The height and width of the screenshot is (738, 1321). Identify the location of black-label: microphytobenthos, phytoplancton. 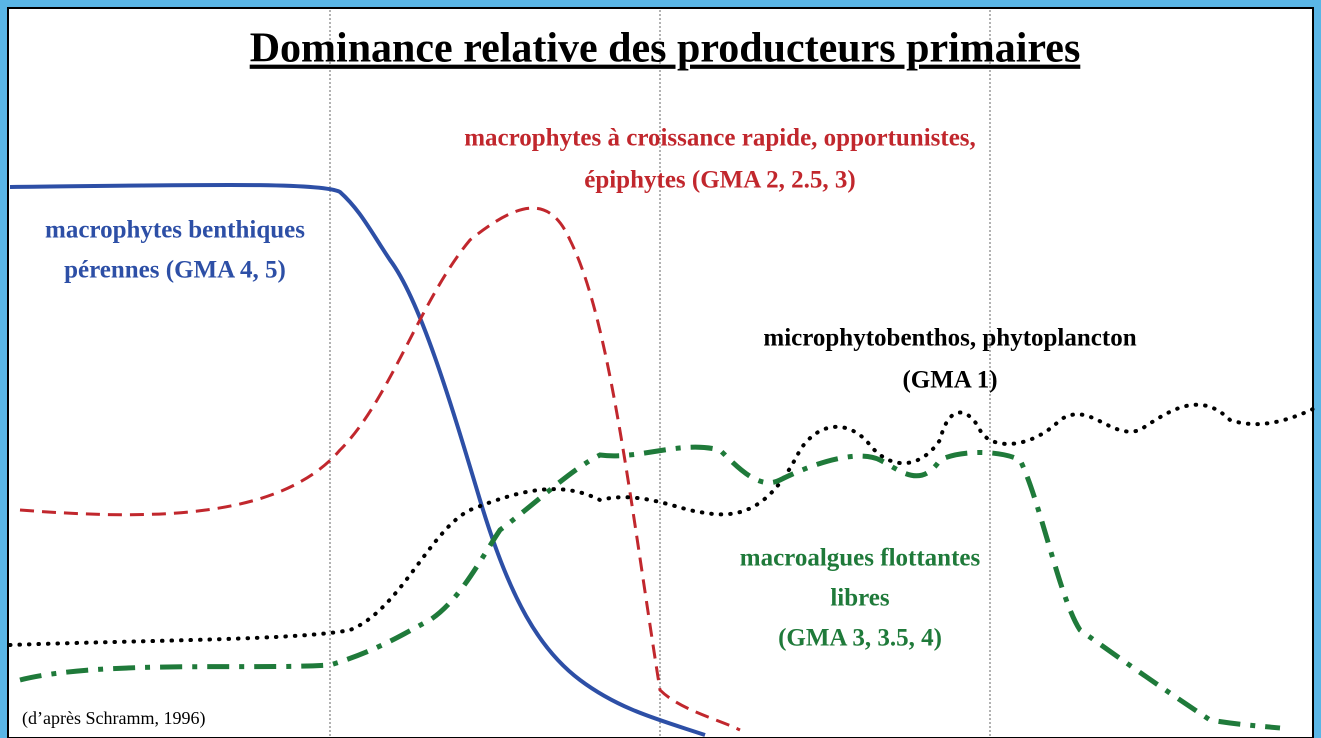
(949, 338).